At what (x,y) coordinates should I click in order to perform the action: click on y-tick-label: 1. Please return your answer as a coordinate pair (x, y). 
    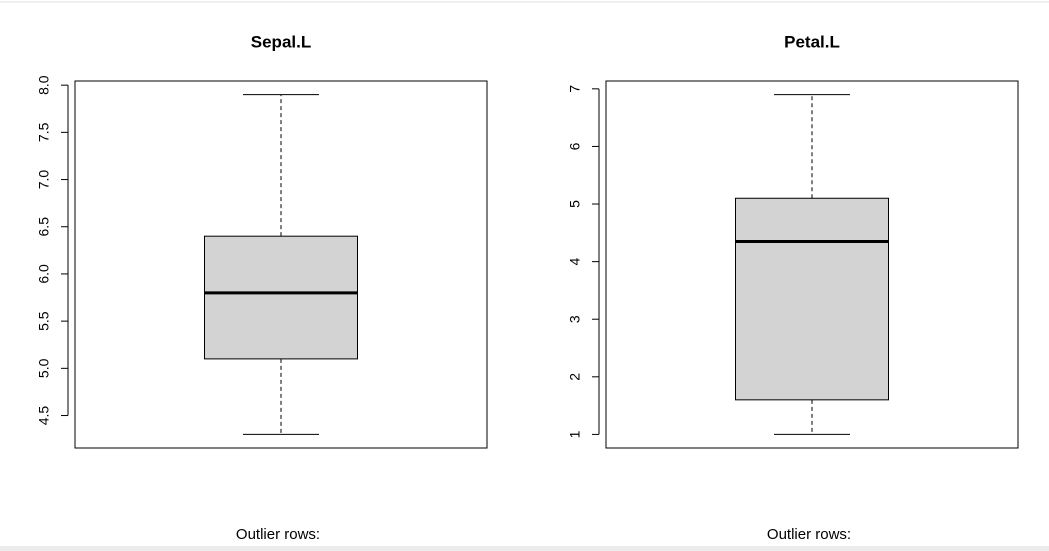
    Looking at the image, I should click on (575, 434).